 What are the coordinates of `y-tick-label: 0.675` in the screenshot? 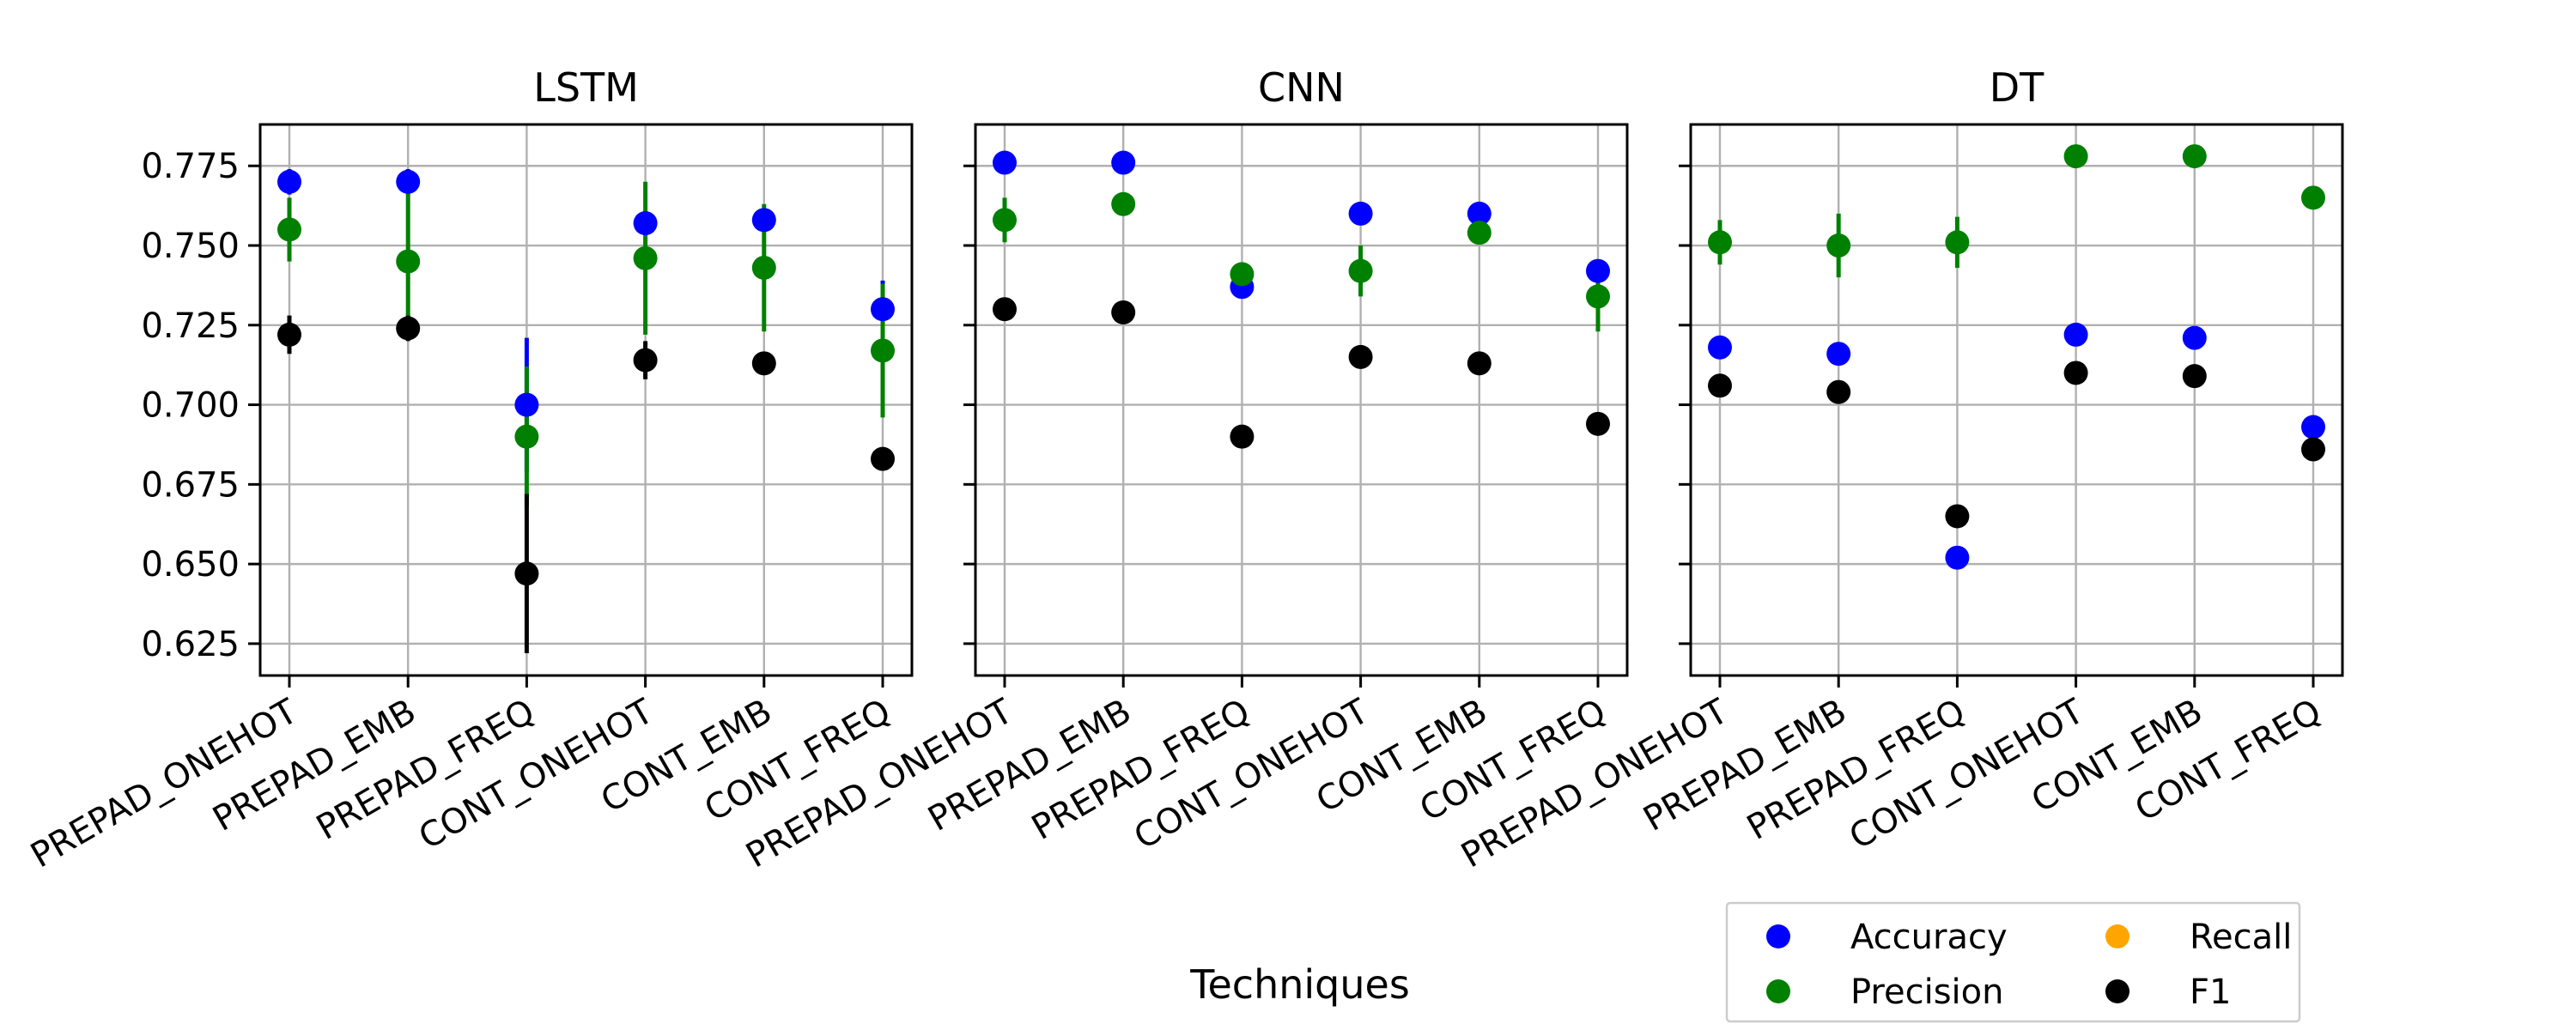 It's located at (191, 485).